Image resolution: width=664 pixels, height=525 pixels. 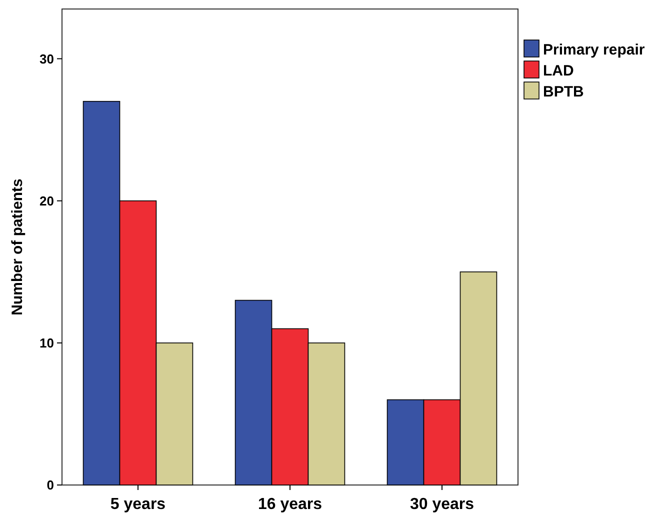 I want to click on x-tick-label: 16 years, so click(x=290, y=504).